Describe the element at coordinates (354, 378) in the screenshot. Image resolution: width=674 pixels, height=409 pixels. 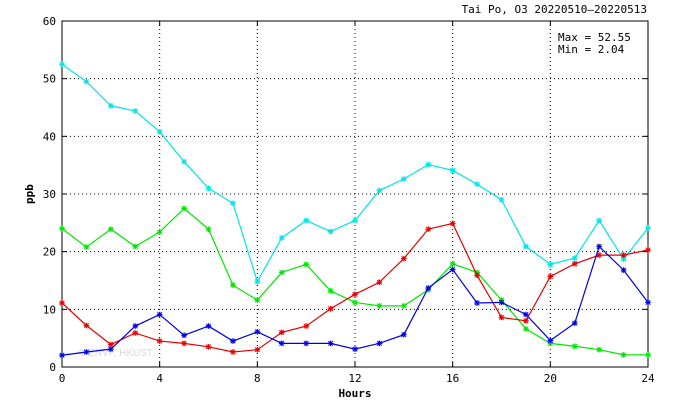
I see `x-tick-label: 12` at that location.